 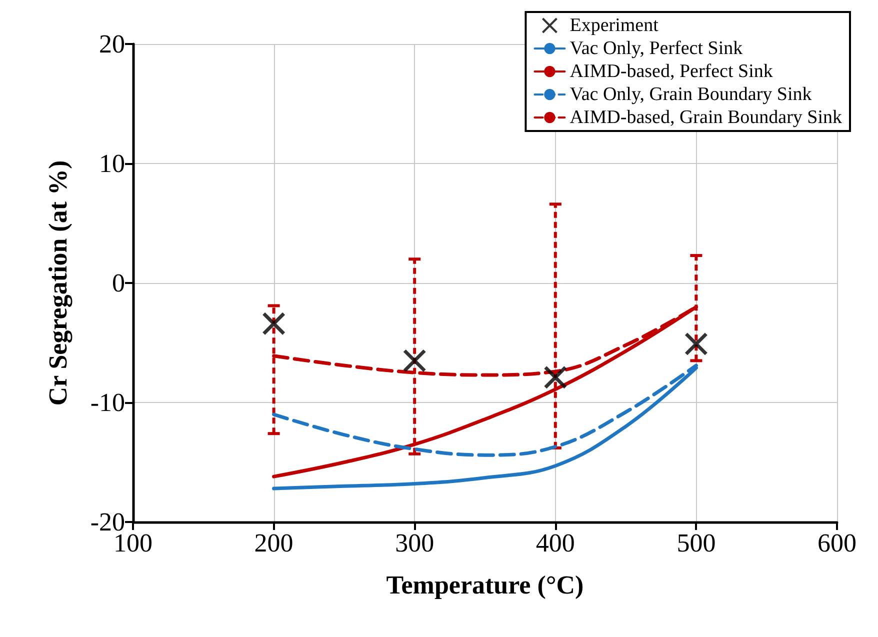 I want to click on legend-label: Vac Only, Grain Boundary Sink, so click(x=691, y=94).